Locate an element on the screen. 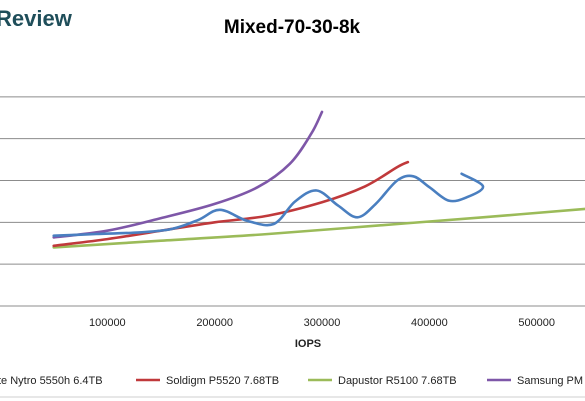 This screenshot has width=585, height=401. x-tick-label-3: 400000 is located at coordinates (429, 323).